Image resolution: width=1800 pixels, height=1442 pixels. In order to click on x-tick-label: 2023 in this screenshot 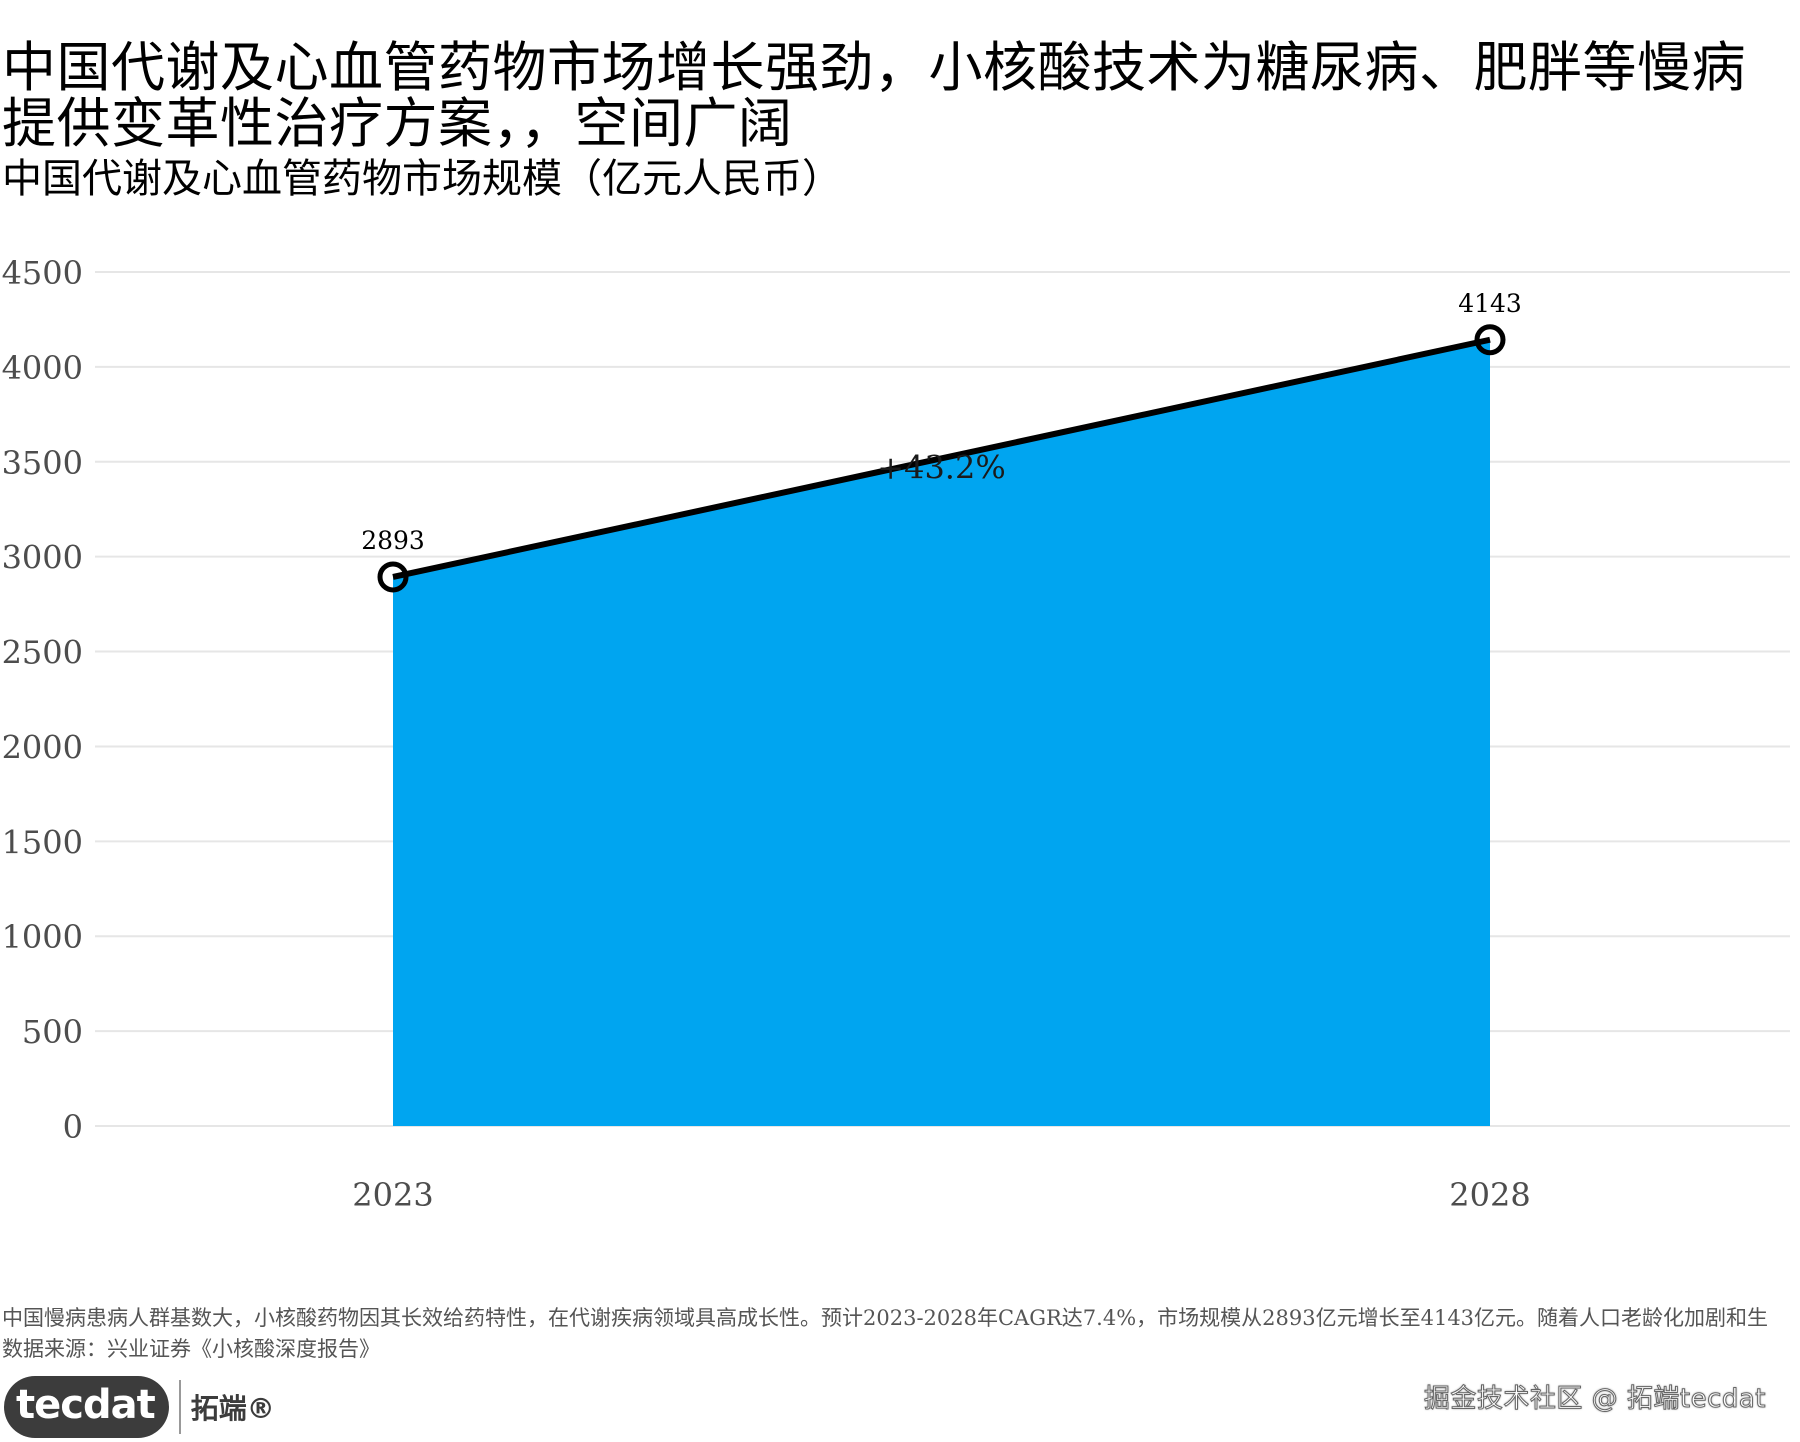, I will do `click(392, 1195)`.